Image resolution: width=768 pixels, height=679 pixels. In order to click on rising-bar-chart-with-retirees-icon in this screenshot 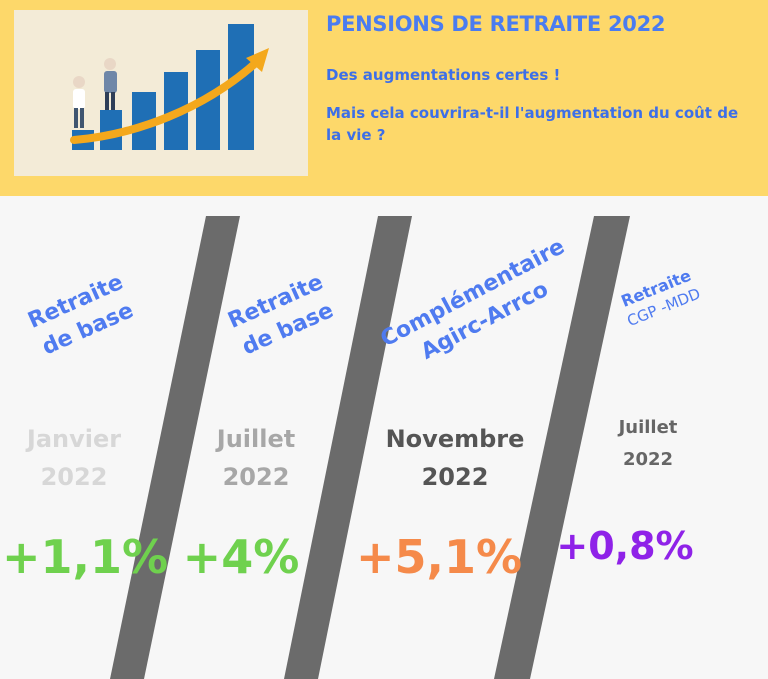, I will do `click(161, 93)`.